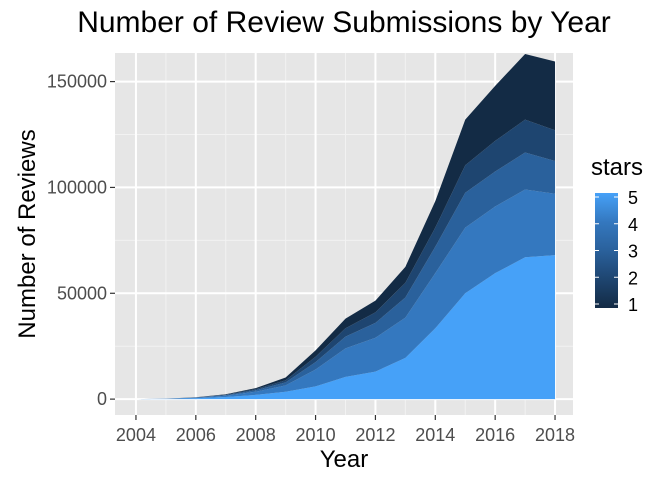 This screenshot has height=478, width=668. I want to click on x-tick-label: 2018, so click(555, 435).